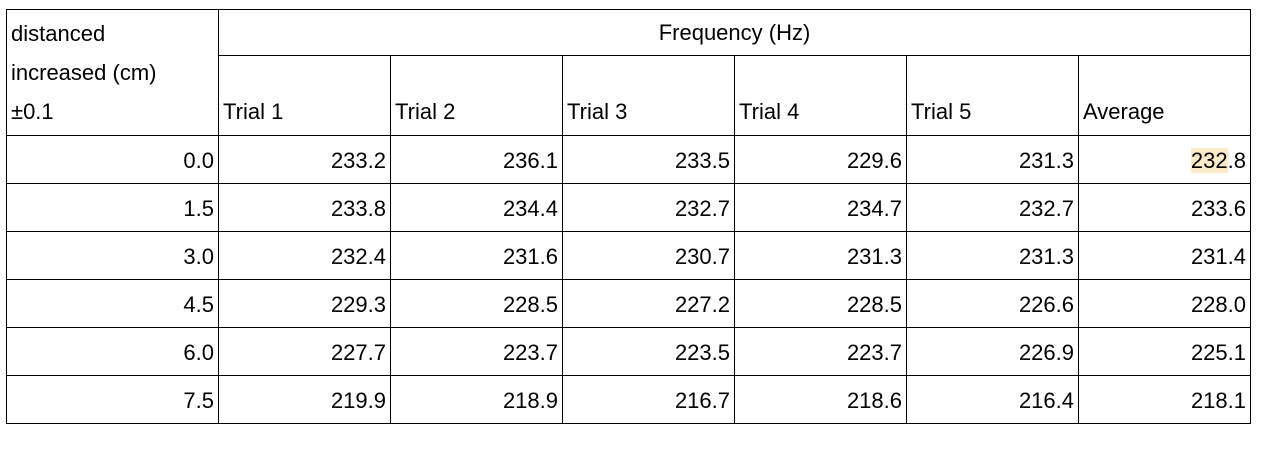 The image size is (1266, 450). What do you see at coordinates (992, 207) in the screenshot?
I see `trial-5-cell: 232.7` at bounding box center [992, 207].